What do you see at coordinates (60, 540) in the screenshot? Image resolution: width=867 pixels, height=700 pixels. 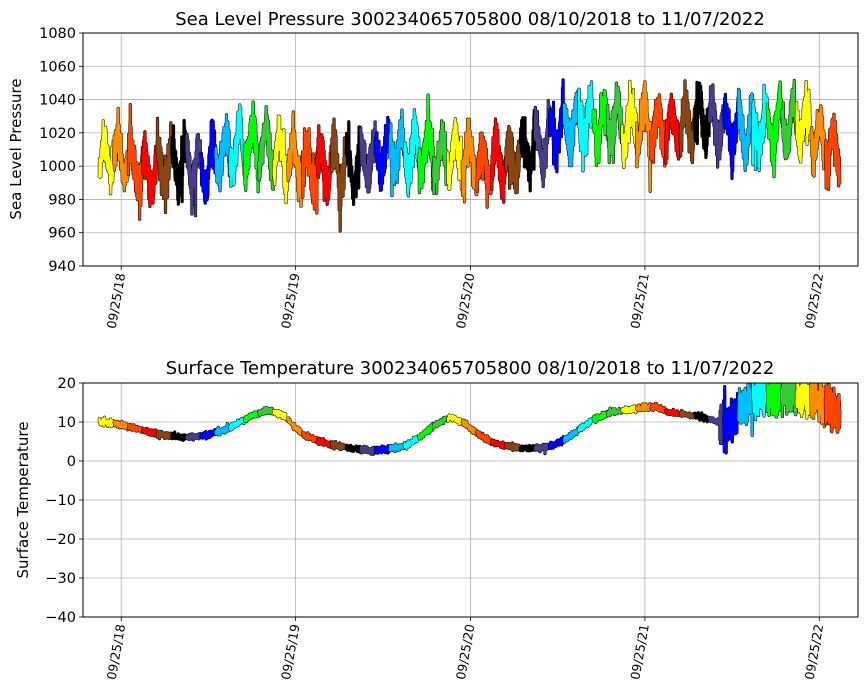 I see `y-tick-label: −20` at bounding box center [60, 540].